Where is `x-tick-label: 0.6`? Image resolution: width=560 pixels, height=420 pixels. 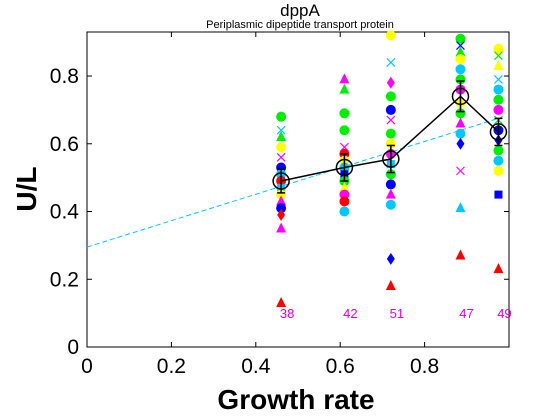 x-tick-label: 0.6 is located at coordinates (340, 366).